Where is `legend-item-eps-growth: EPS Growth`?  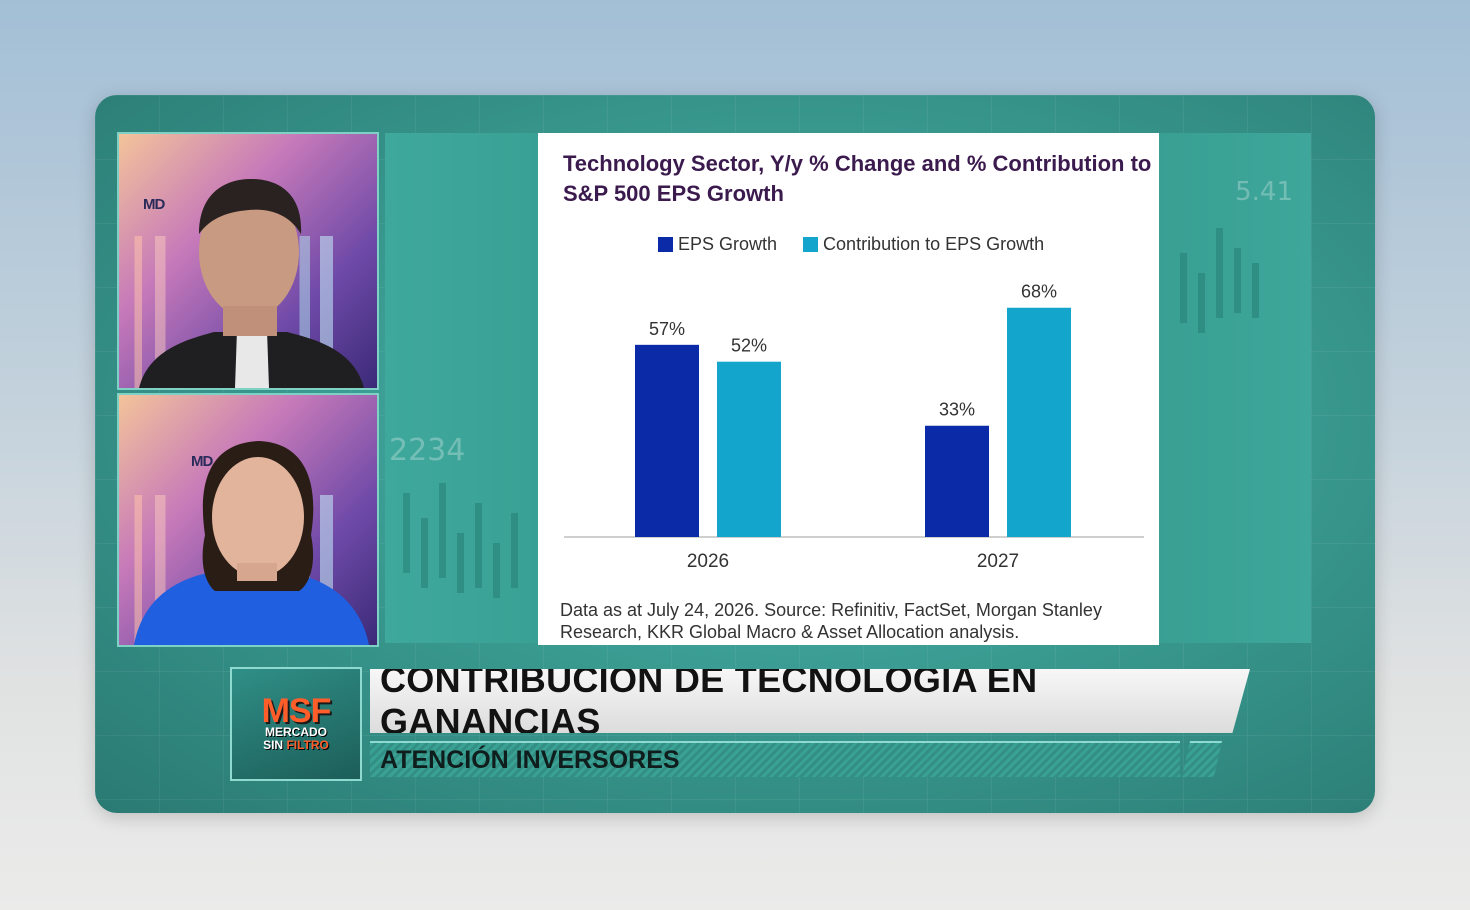
legend-item-eps-growth: EPS Growth is located at coordinates (717, 244).